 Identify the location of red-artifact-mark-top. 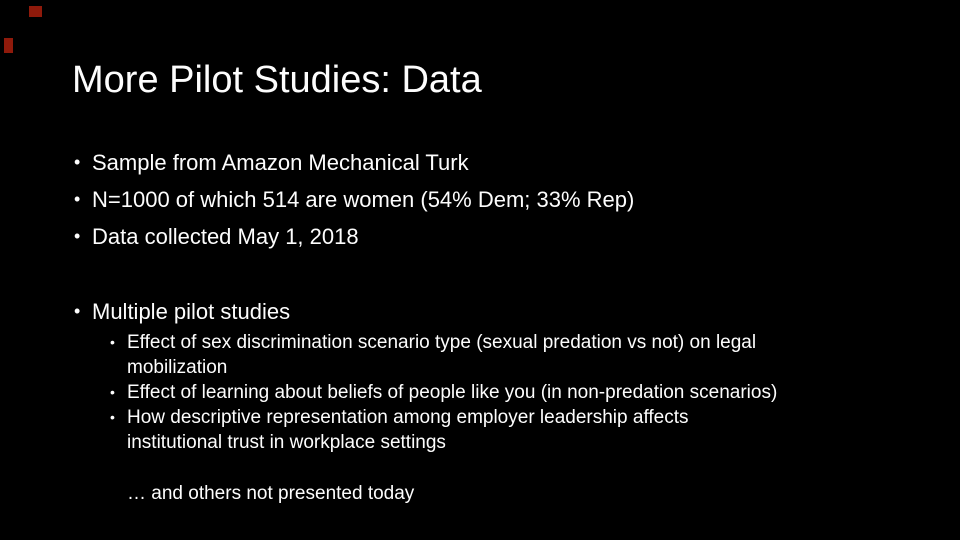
(35, 11).